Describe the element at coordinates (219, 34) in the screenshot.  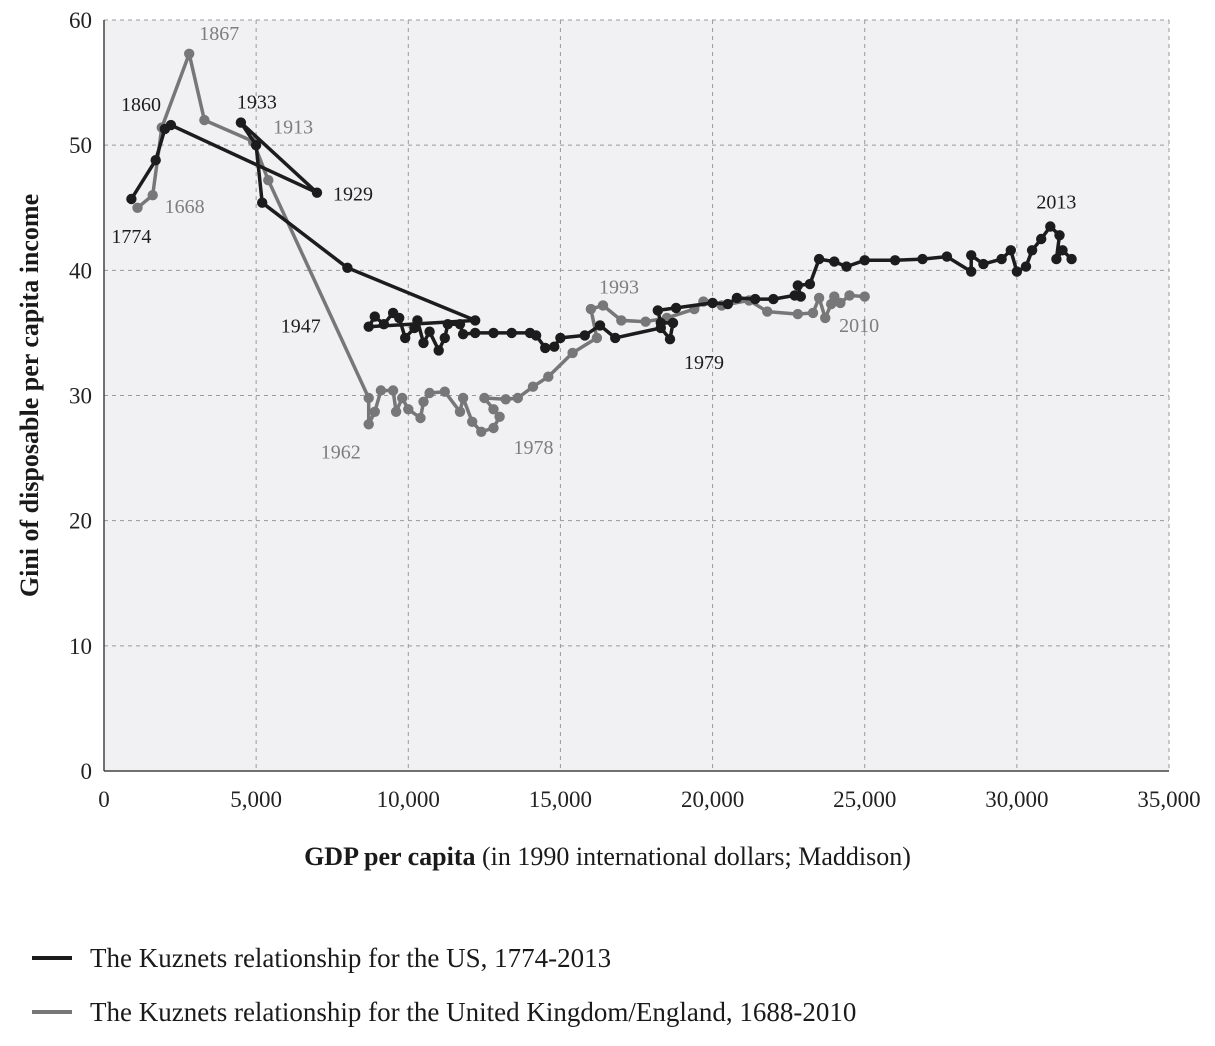
I see `year-annotation: 1867` at that location.